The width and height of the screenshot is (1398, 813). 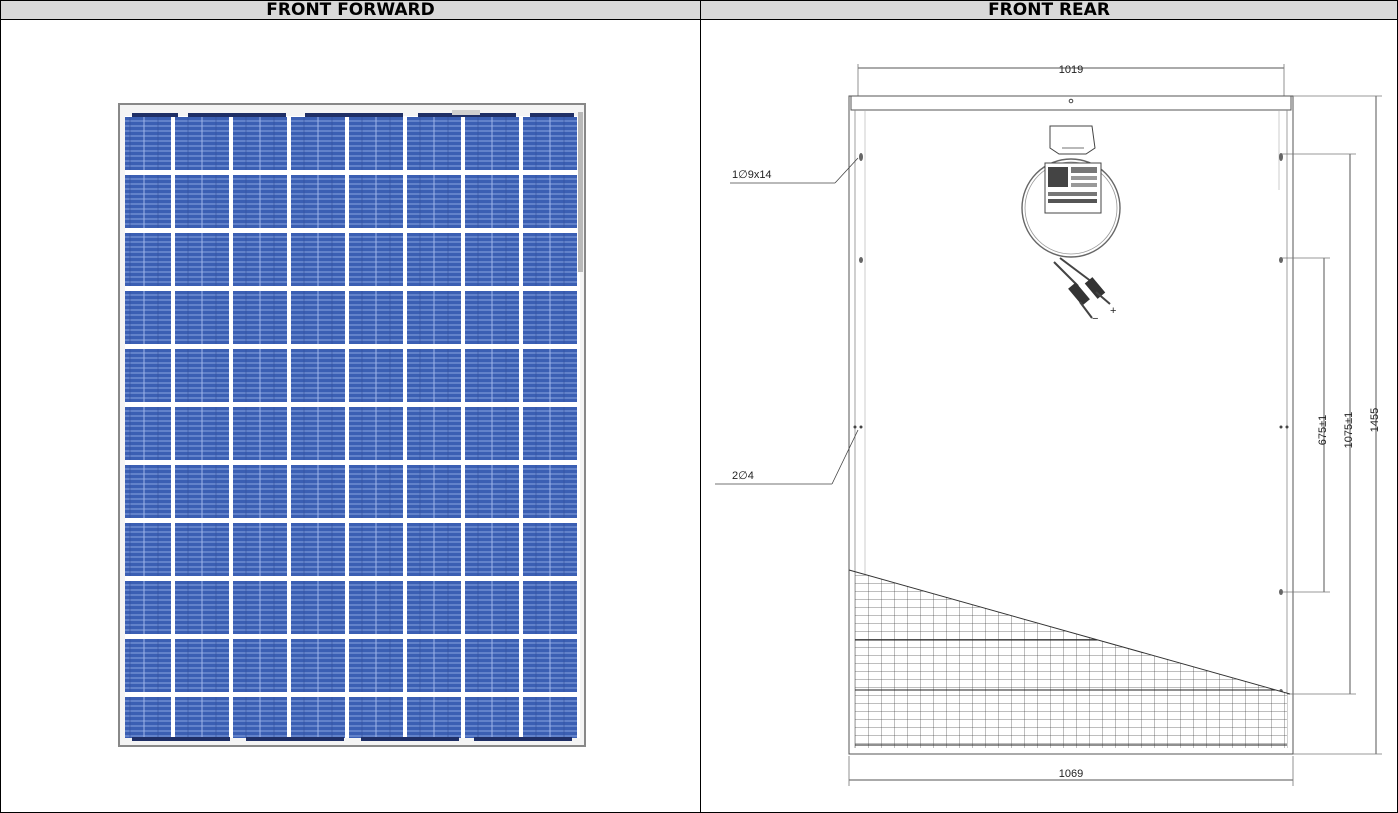 What do you see at coordinates (1072, 140) in the screenshot?
I see `junction-box` at bounding box center [1072, 140].